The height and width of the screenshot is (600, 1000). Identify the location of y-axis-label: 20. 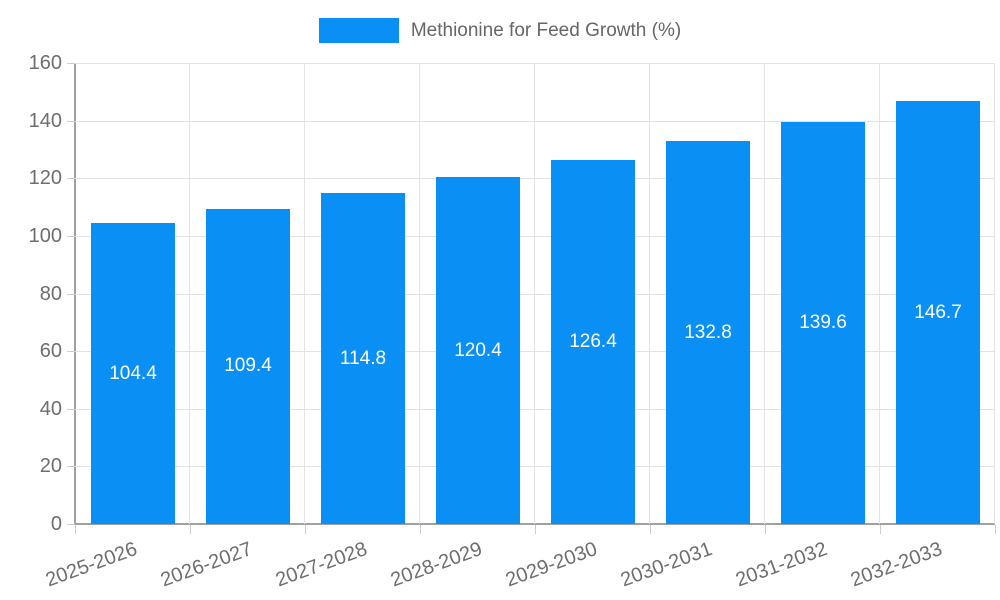
(50, 466).